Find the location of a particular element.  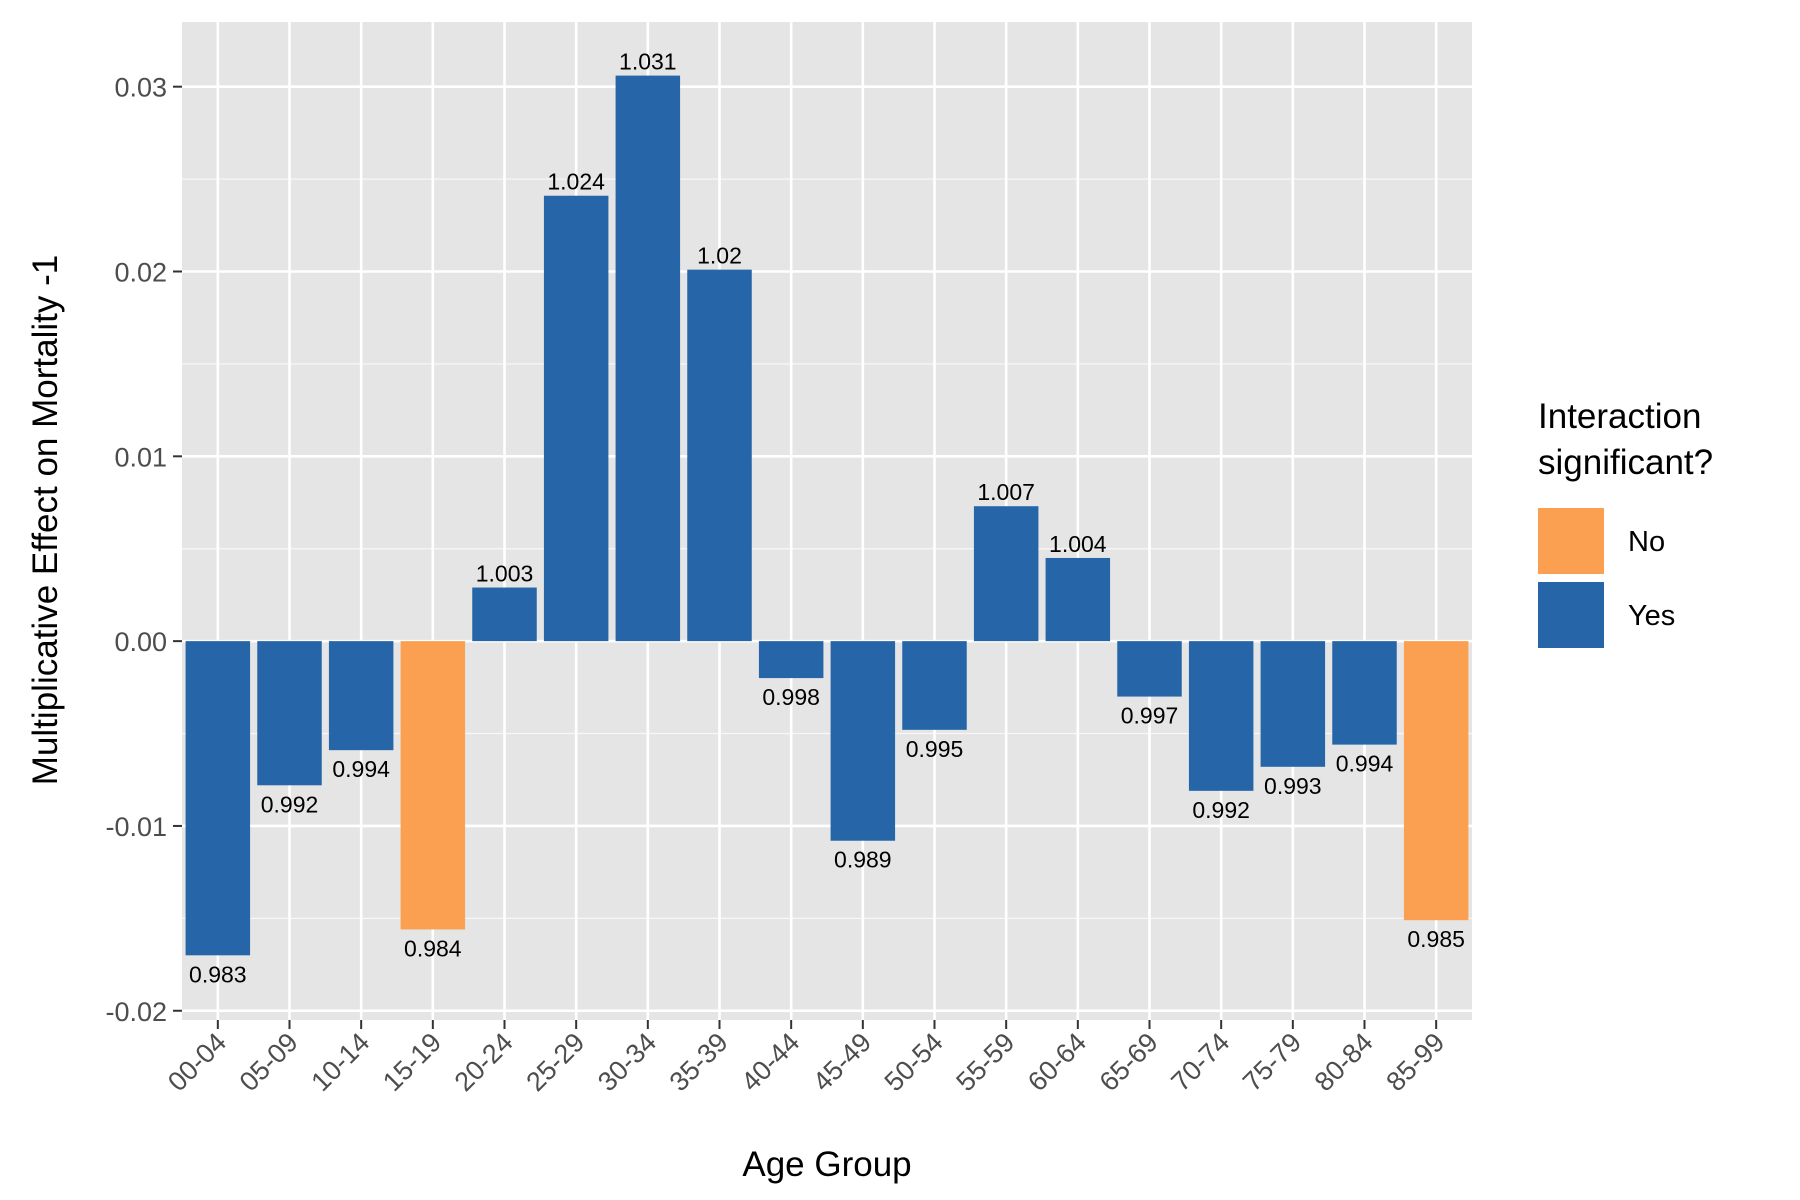

x-tick-label-55-59: 55-59 is located at coordinates (985, 1062).